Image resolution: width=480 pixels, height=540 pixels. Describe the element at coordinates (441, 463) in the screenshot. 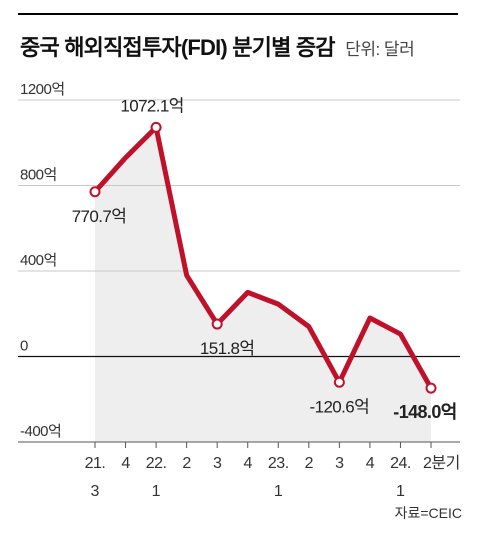

I see `x-tick-label: 2분기` at that location.